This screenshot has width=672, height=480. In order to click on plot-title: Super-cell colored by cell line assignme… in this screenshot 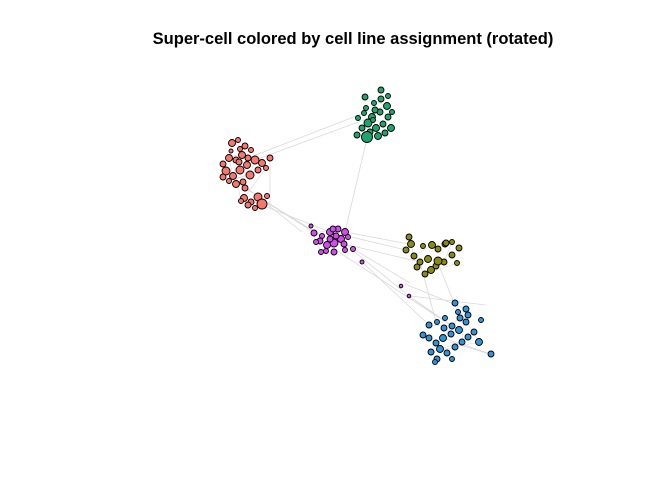, I will do `click(353, 39)`.